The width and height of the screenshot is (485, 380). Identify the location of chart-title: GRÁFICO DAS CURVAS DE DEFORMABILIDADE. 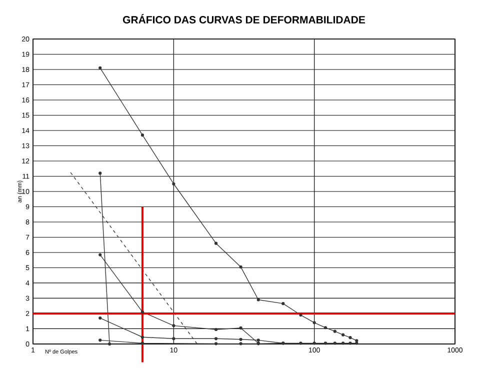
(243, 19).